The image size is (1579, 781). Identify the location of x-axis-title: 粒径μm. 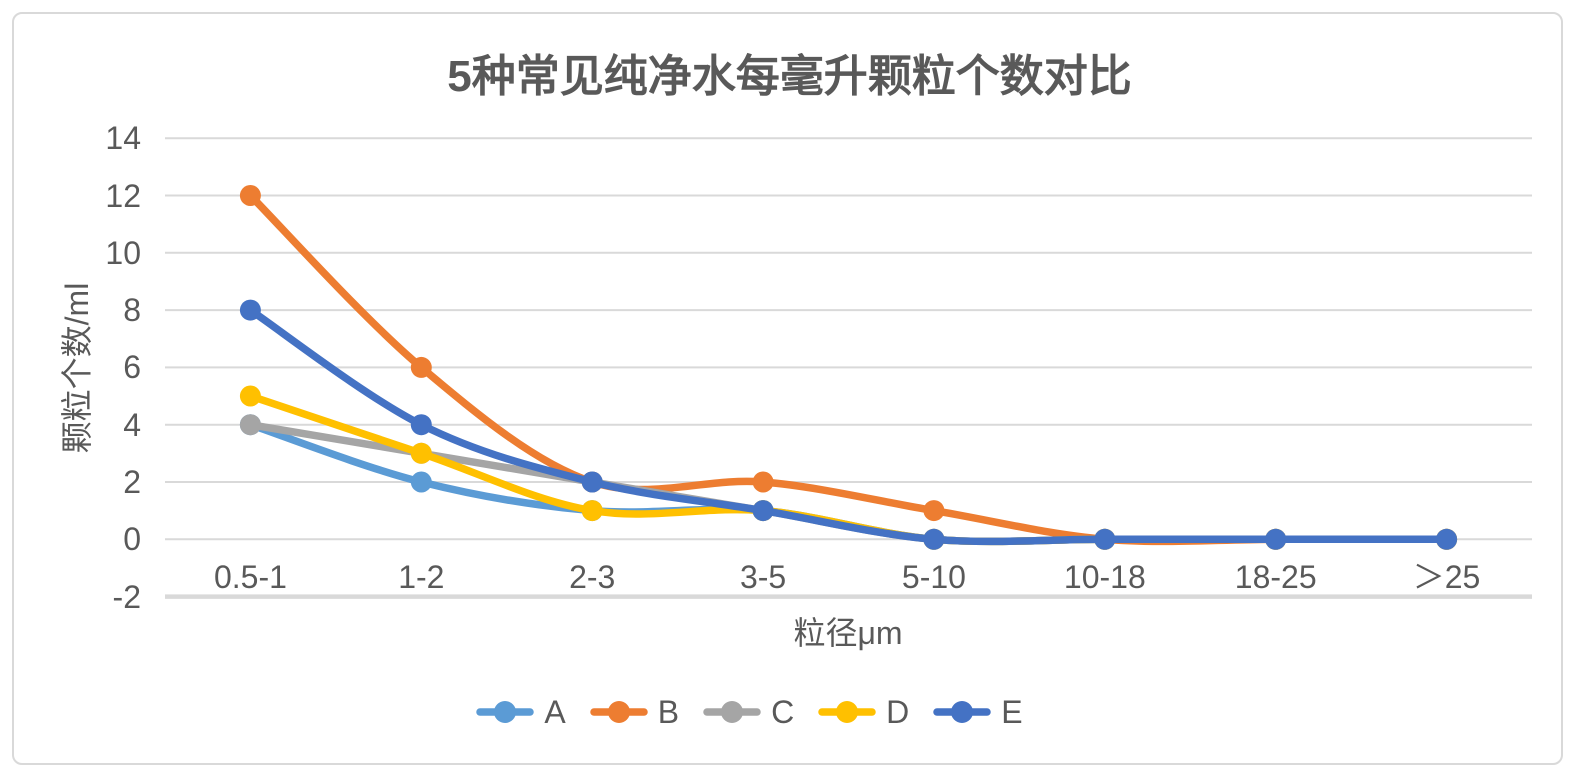
(848, 633).